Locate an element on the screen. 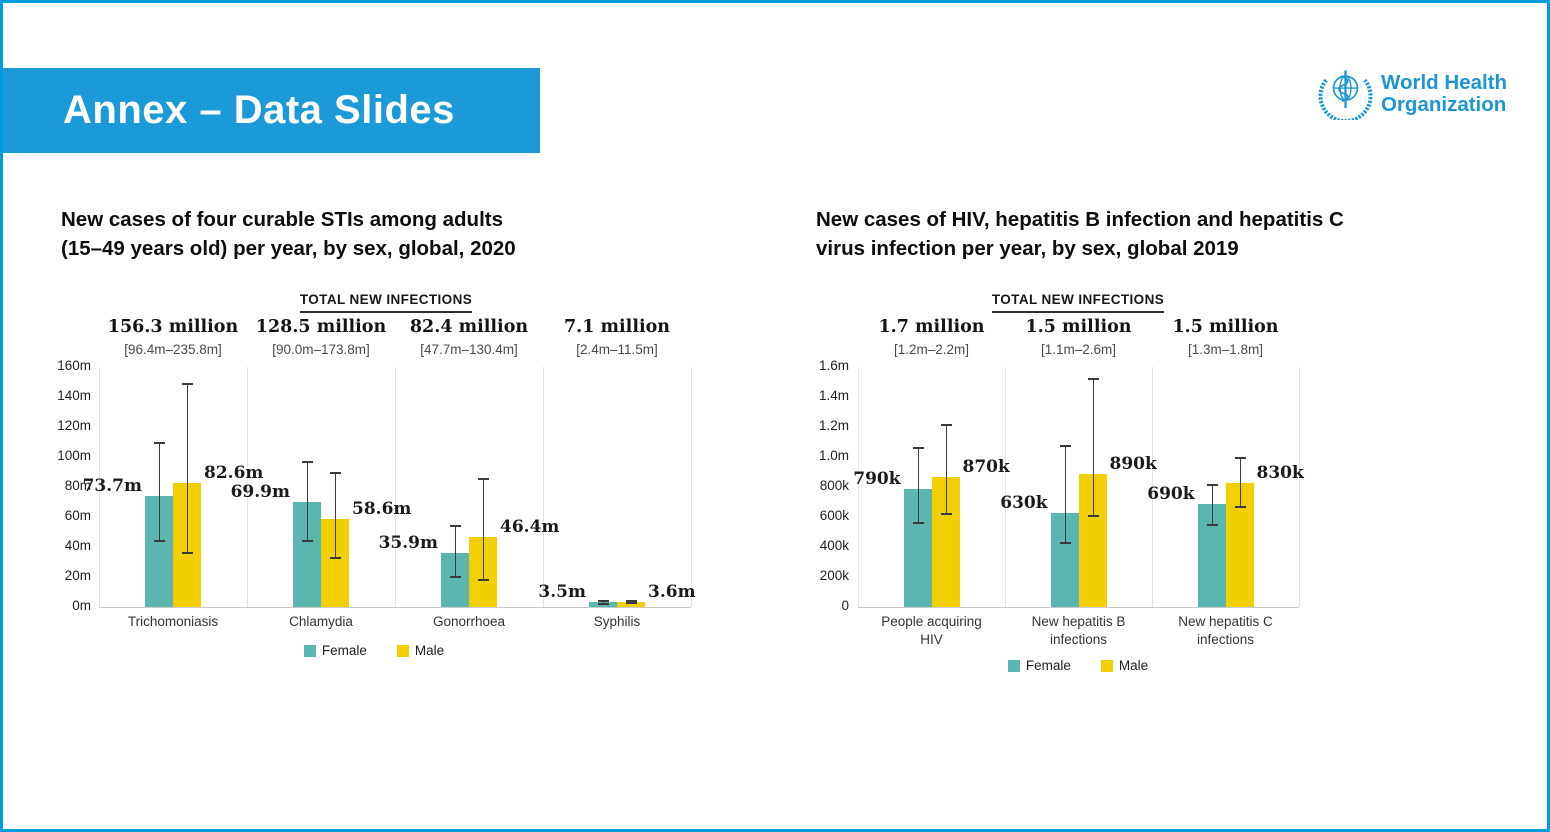 The height and width of the screenshot is (832, 1550). y-axis-tick-label: 0 is located at coordinates (845, 605).